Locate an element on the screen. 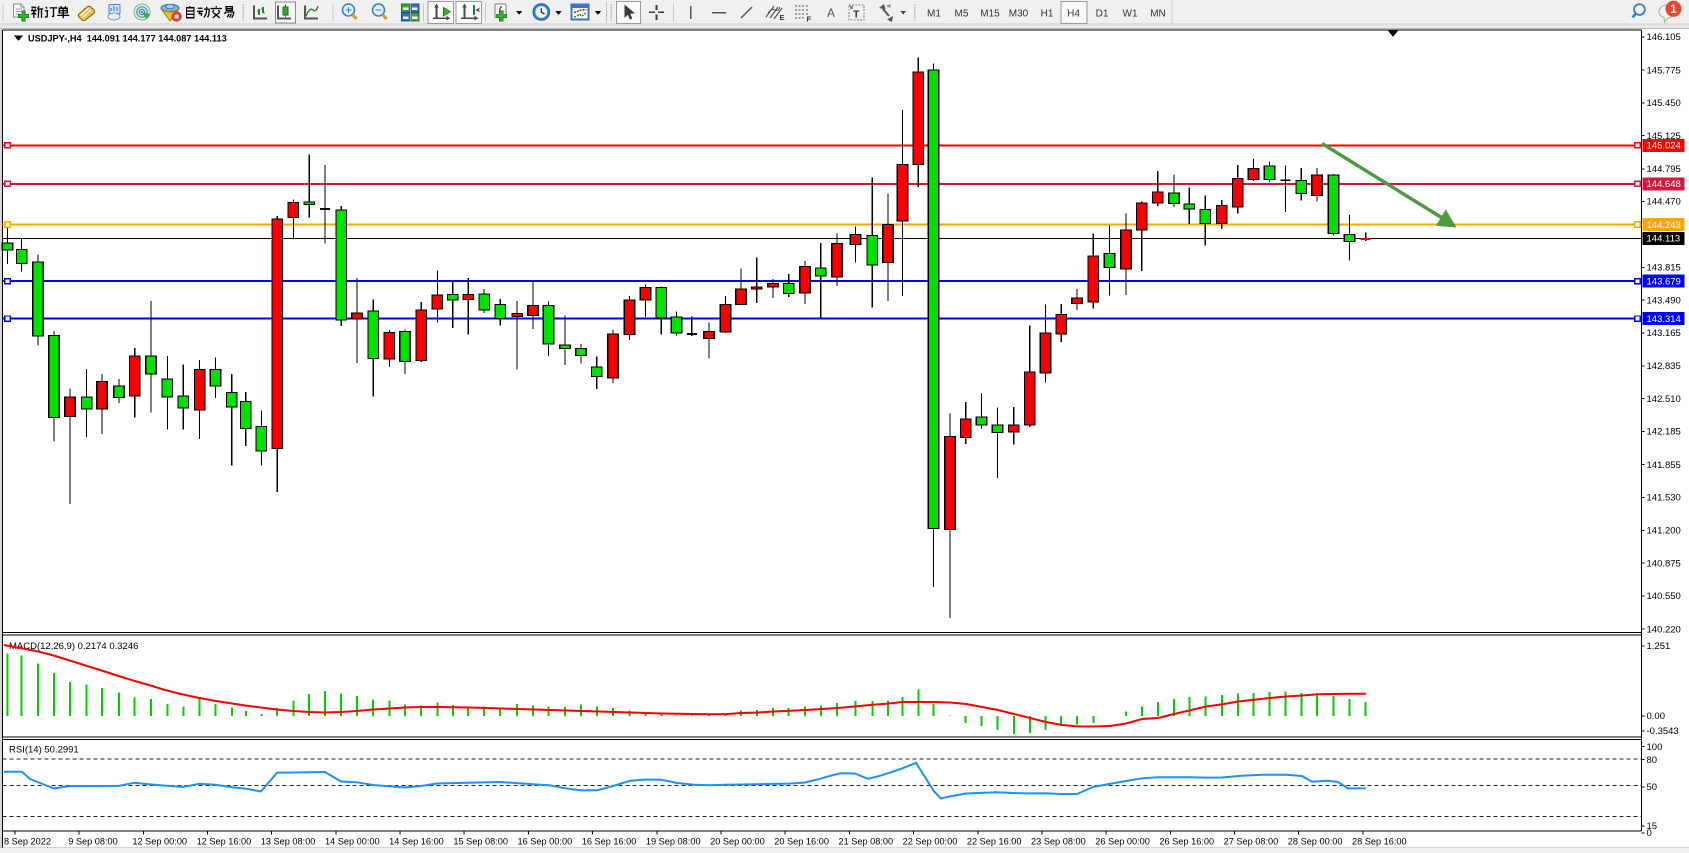 The height and width of the screenshot is (853, 1689). svg-text: 1.251 is located at coordinates (1659, 646).